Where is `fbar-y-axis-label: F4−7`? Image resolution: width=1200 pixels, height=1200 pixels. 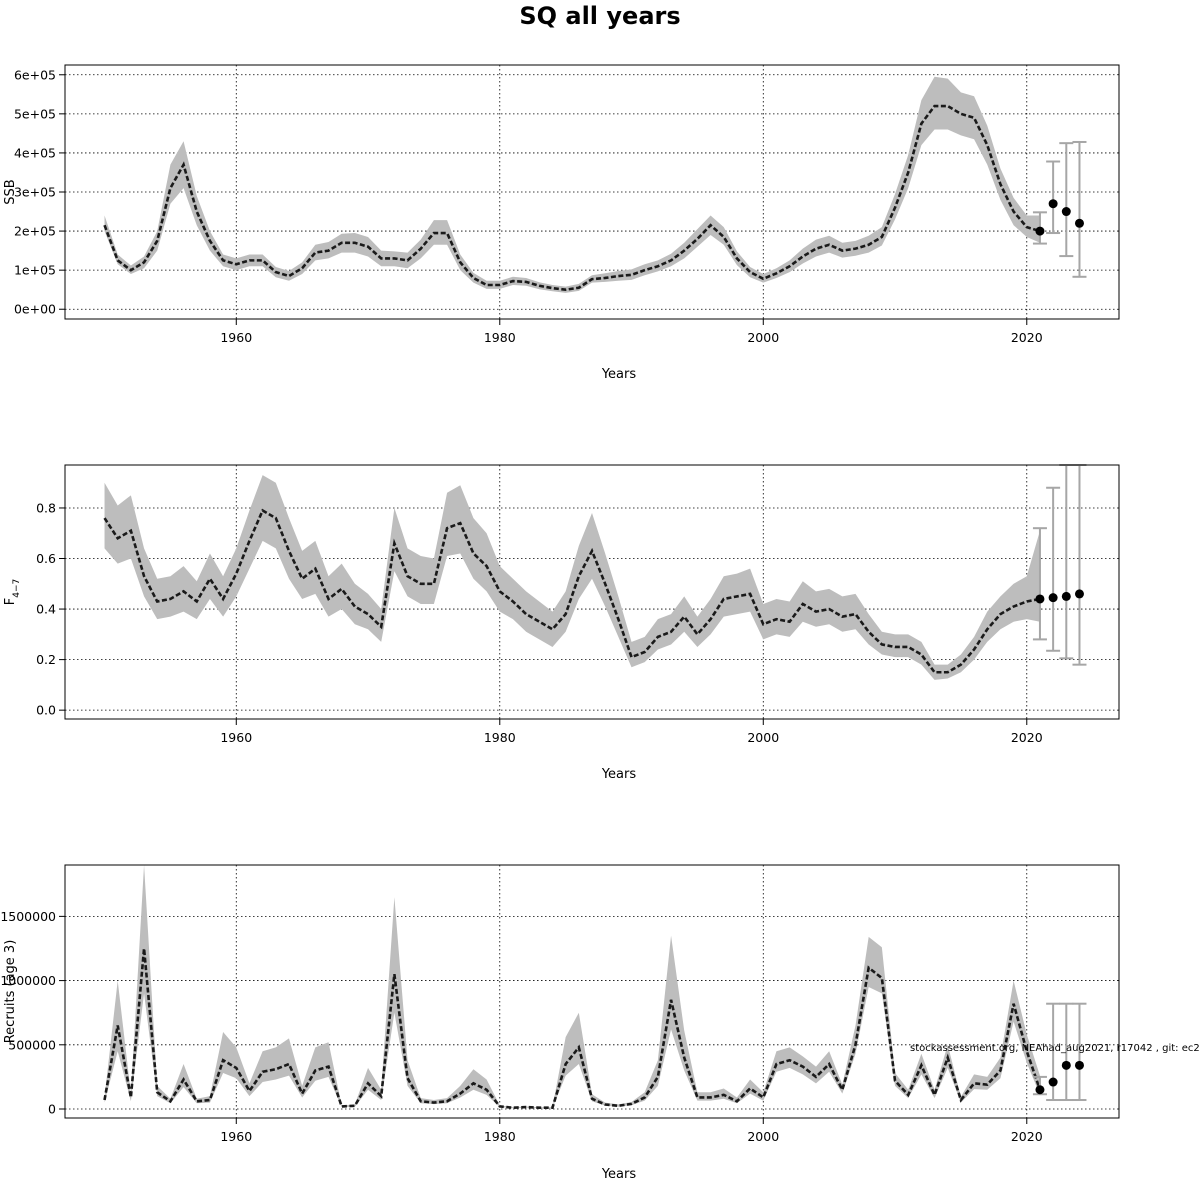 fbar-y-axis-label: F4−7 is located at coordinates (12, 592).